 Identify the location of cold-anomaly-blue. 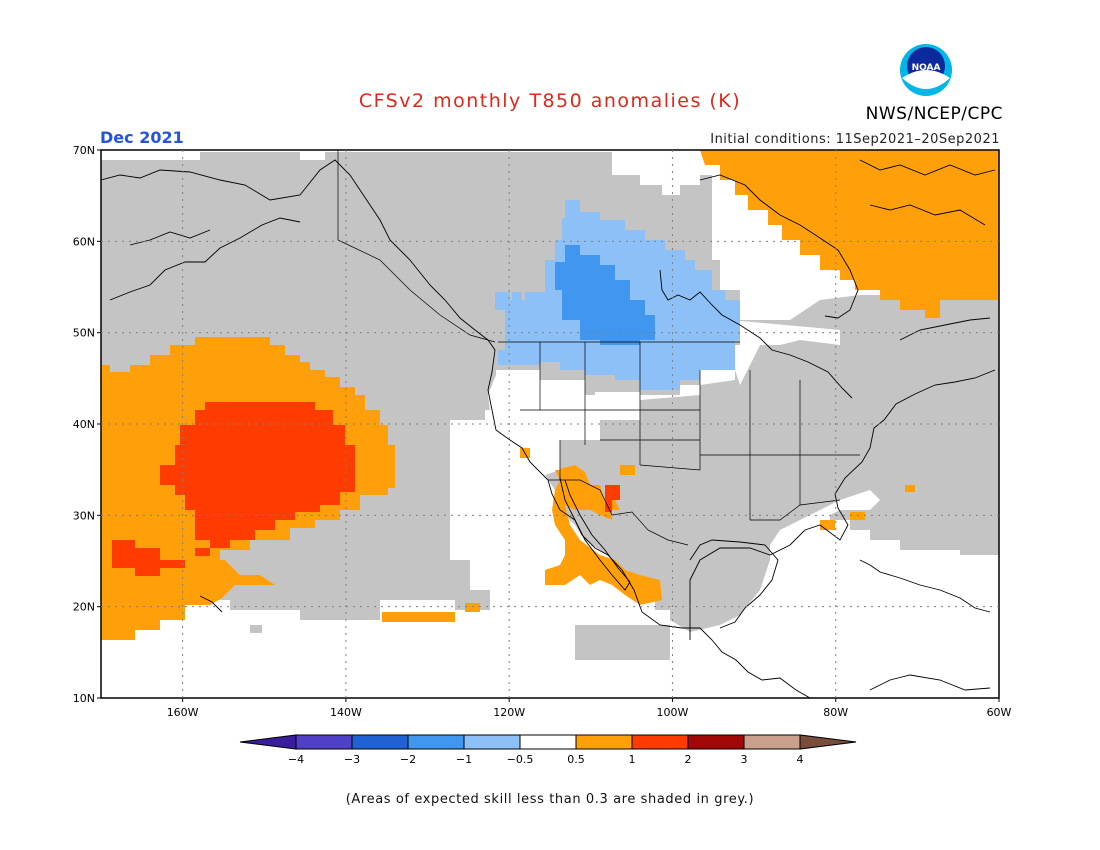
(617, 295).